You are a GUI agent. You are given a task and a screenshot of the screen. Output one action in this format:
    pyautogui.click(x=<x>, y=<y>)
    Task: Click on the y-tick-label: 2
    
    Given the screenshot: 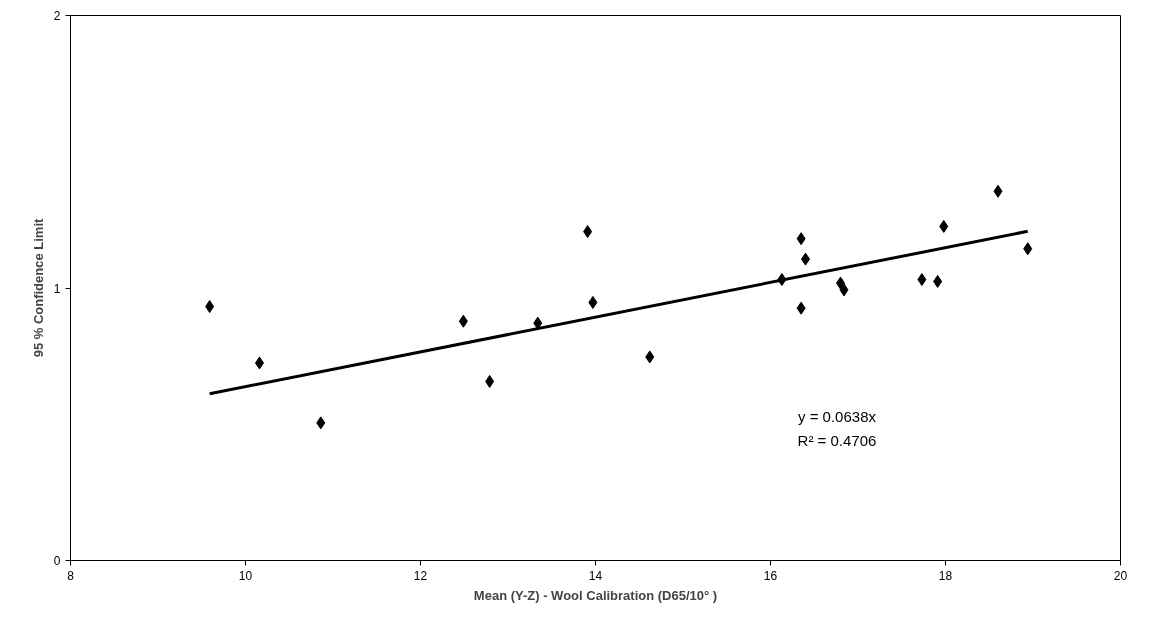 What is the action you would take?
    pyautogui.click(x=57, y=16)
    